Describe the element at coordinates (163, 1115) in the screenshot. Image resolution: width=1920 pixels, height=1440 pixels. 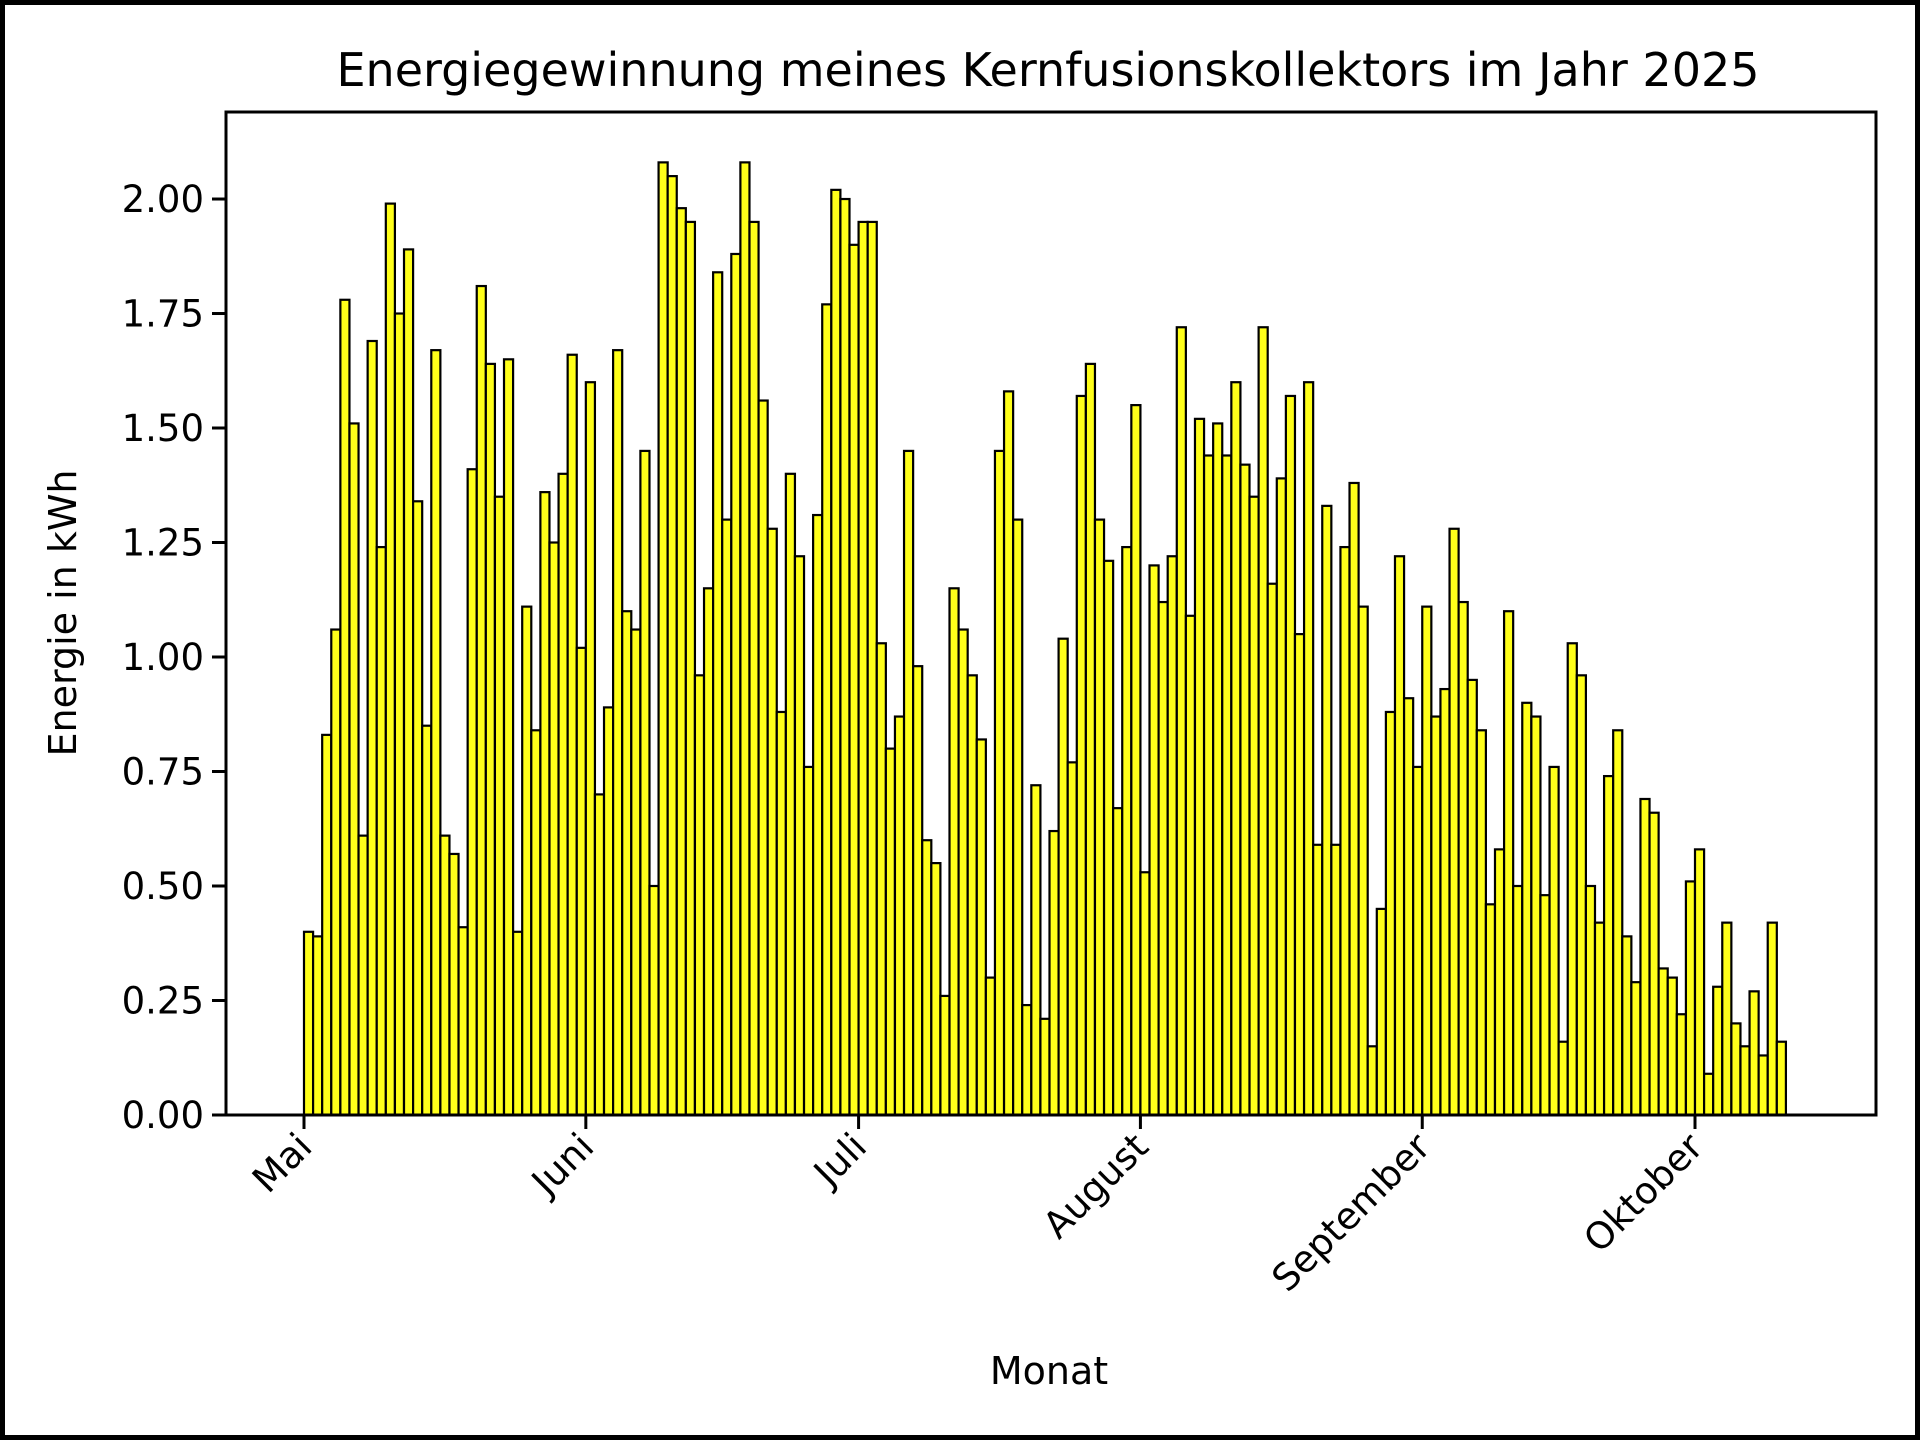
I see `y-tick-label: 0.00` at that location.